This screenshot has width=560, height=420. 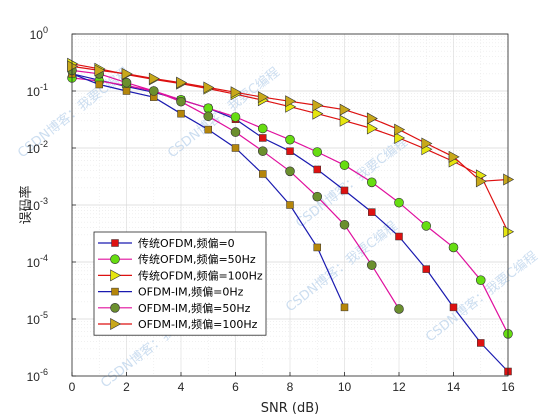 What do you see at coordinates (37, 90) in the screenshot?
I see `y-tick-label: 10⁻¹` at bounding box center [37, 90].